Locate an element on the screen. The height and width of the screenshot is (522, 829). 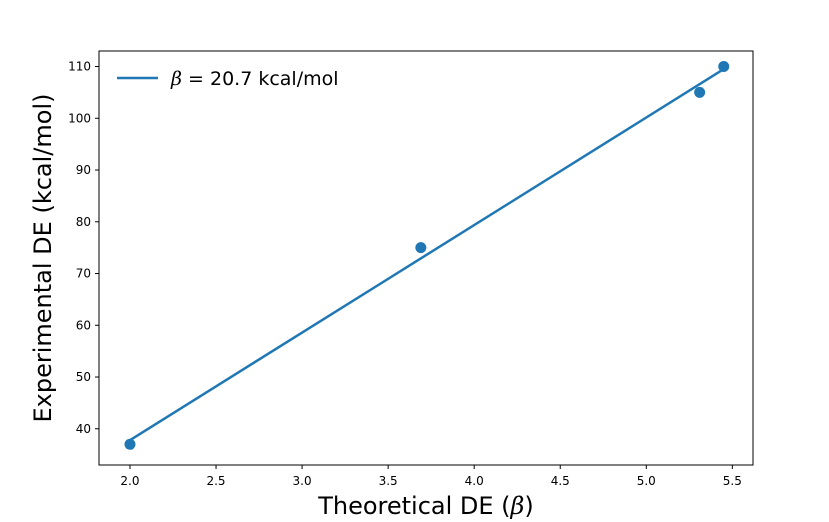
x-tick-label: 4.5 is located at coordinates (560, 481).